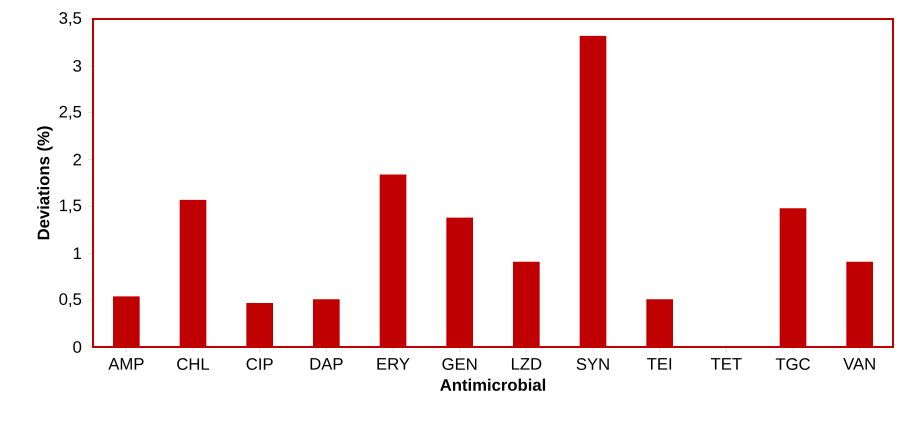 This screenshot has width=897, height=421. Describe the element at coordinates (70, 300) in the screenshot. I see `y-tick-label: 0,5` at that location.